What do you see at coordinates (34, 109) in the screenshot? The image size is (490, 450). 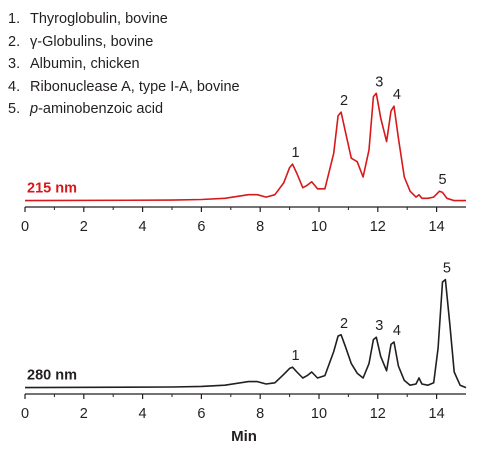 I see `legend-item-italic-prefix: p` at bounding box center [34, 109].